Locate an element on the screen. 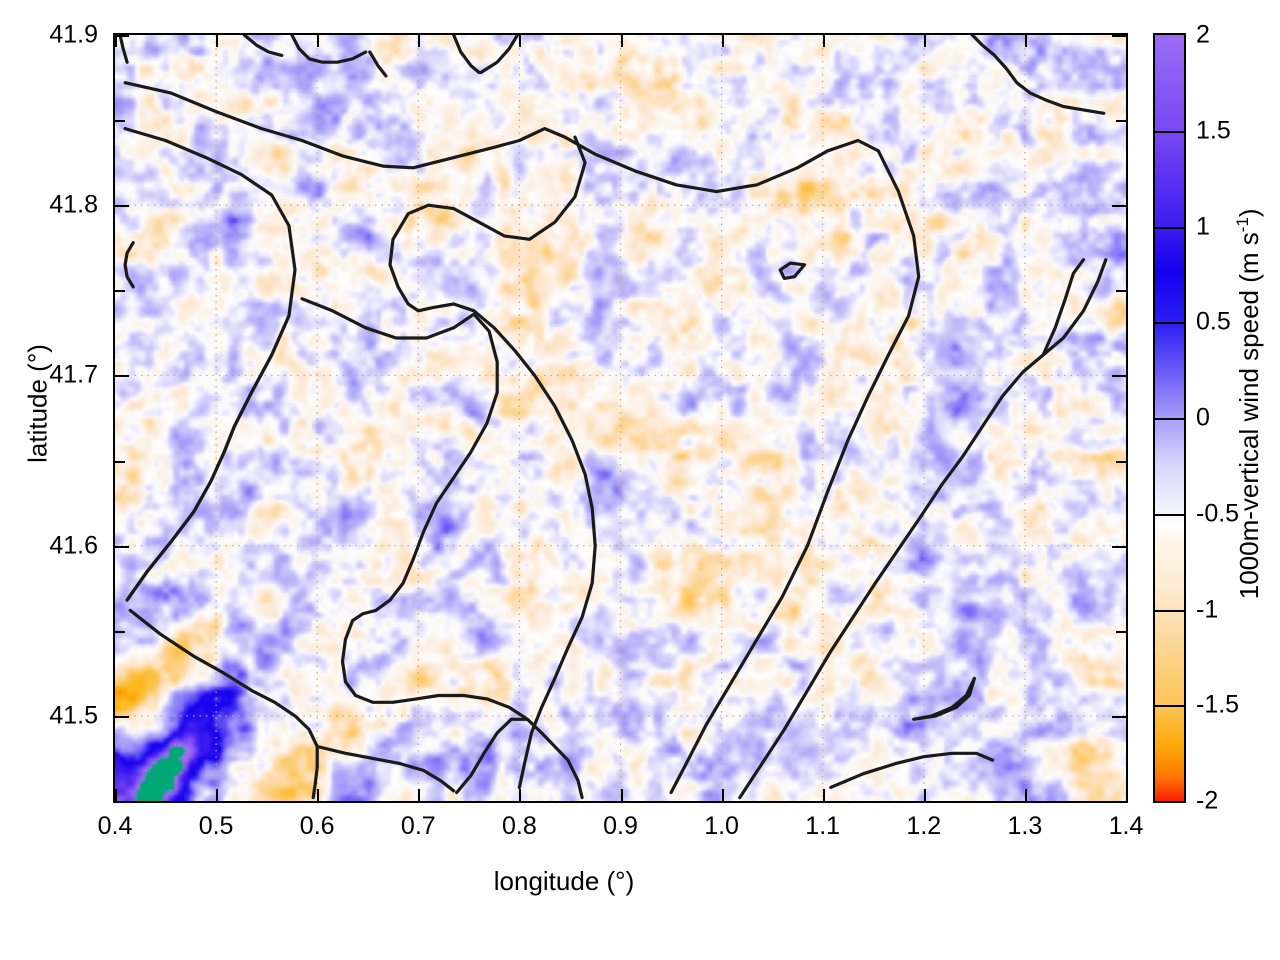 The height and width of the screenshot is (960, 1280). colorbar-tick-label: 1.5 is located at coordinates (1213, 130).